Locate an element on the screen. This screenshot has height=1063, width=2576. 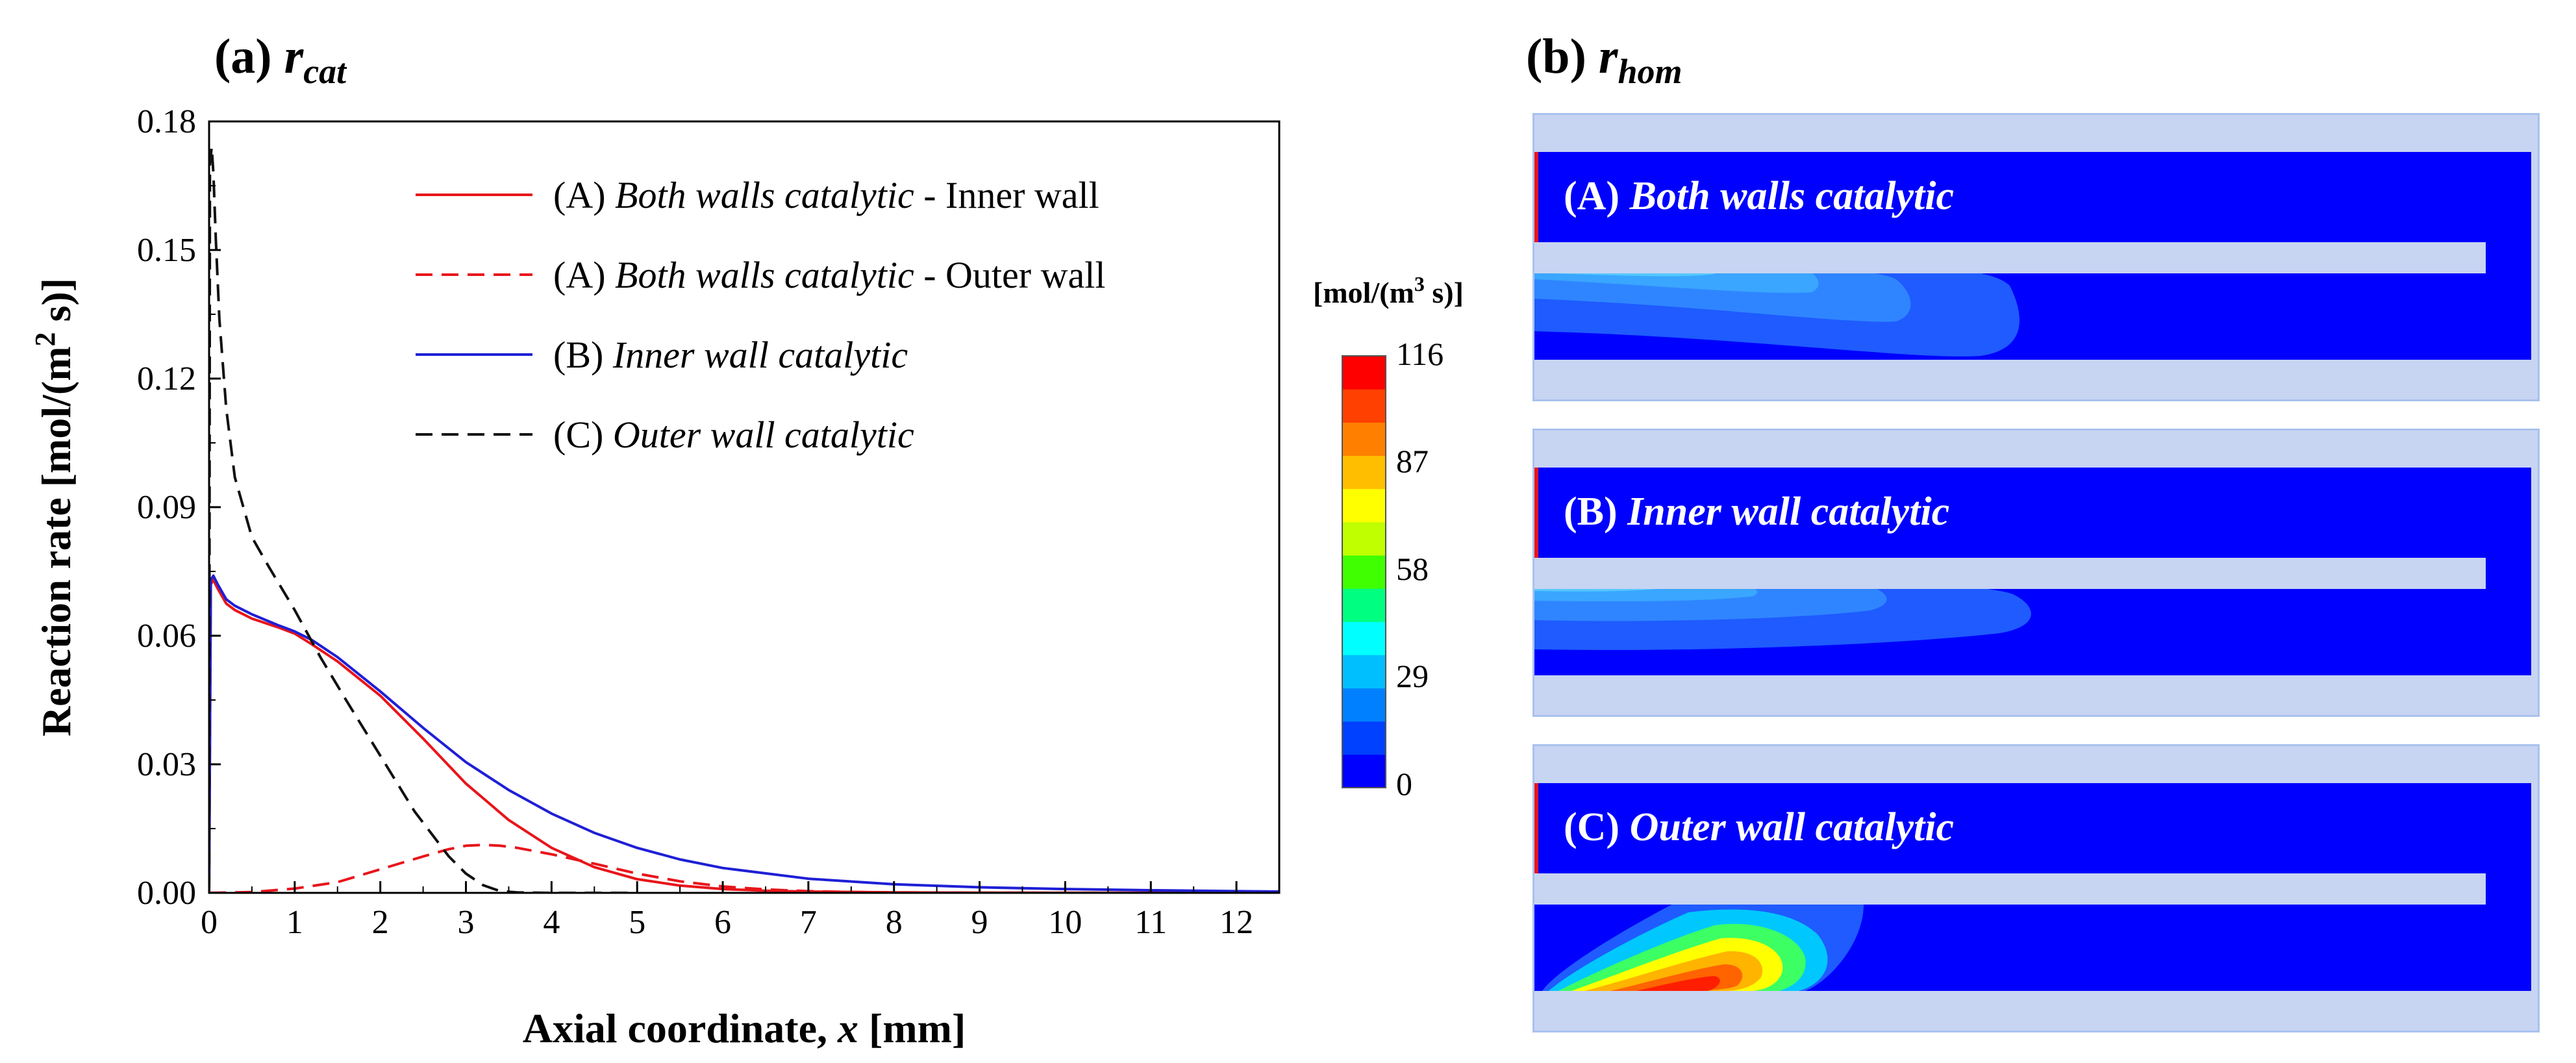
contour-b-label: (B) Inner wall catalytic is located at coordinates (1756, 512).